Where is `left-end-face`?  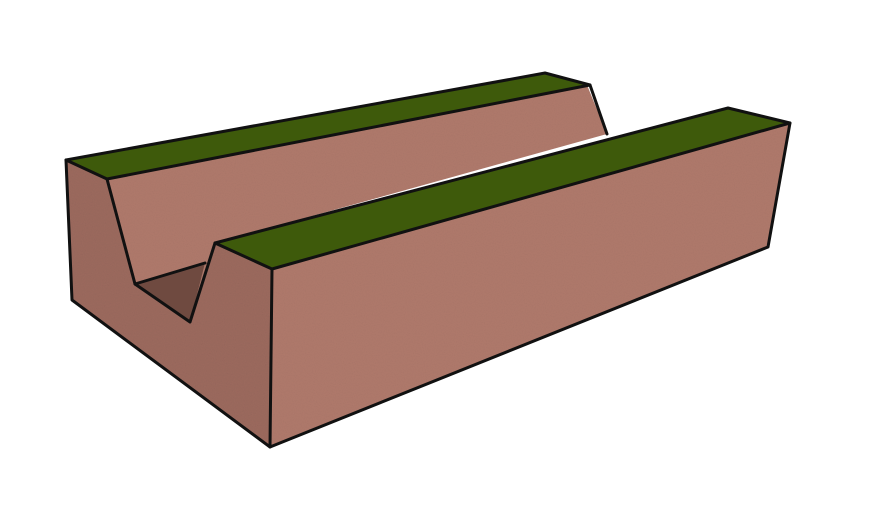
left-end-face is located at coordinates (169, 303).